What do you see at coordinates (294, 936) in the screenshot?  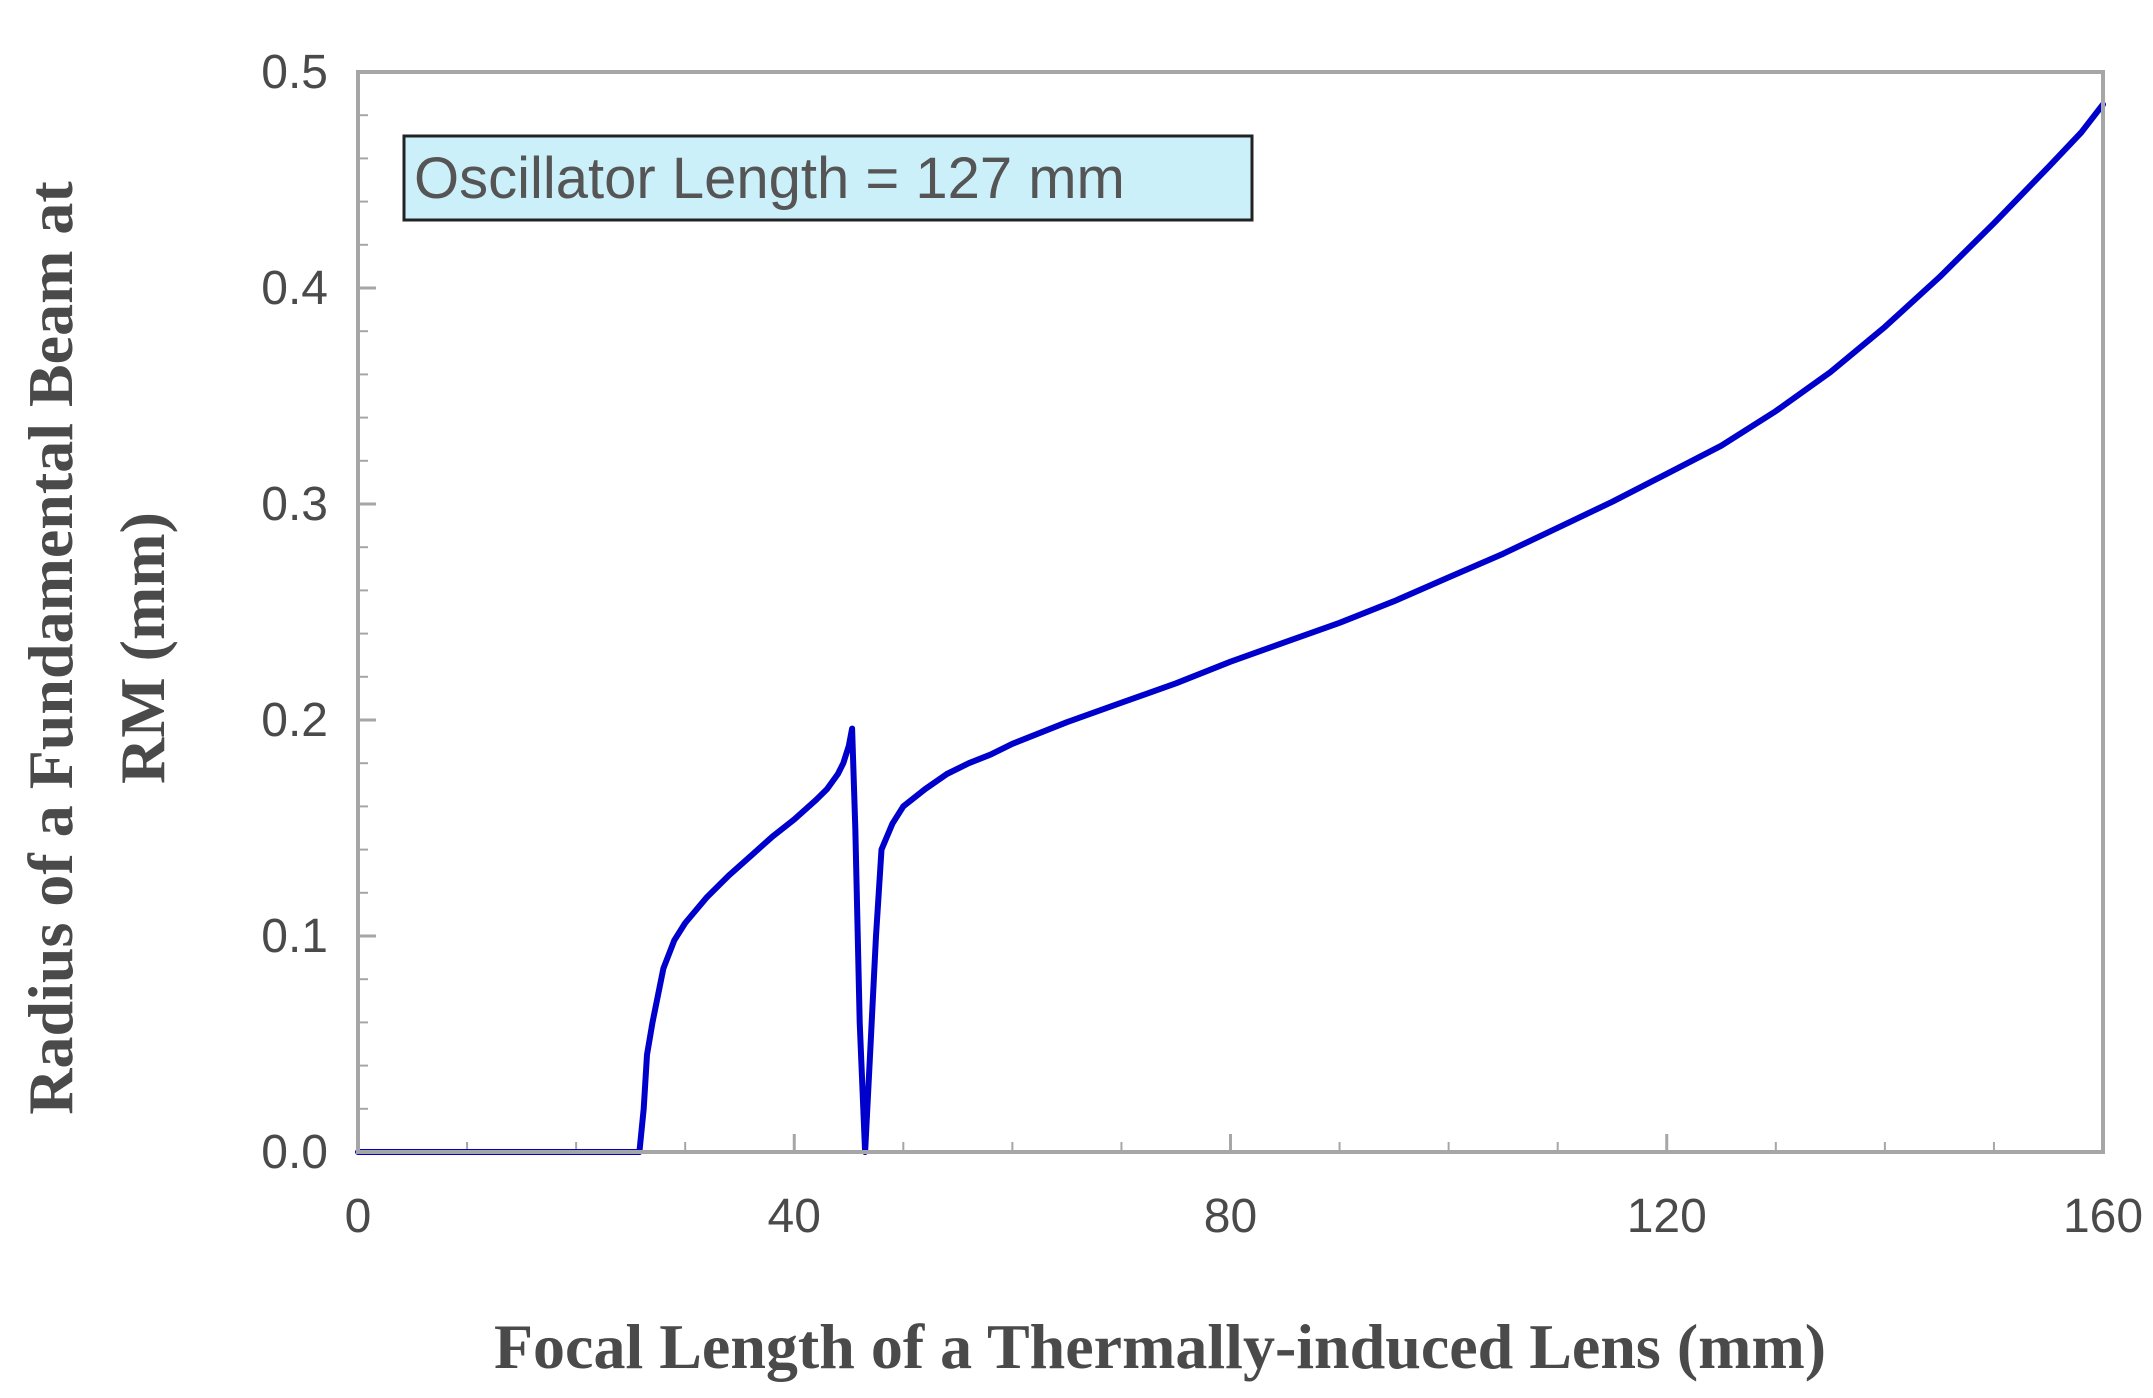 I see `y-tick-label: 0.1` at bounding box center [294, 936].